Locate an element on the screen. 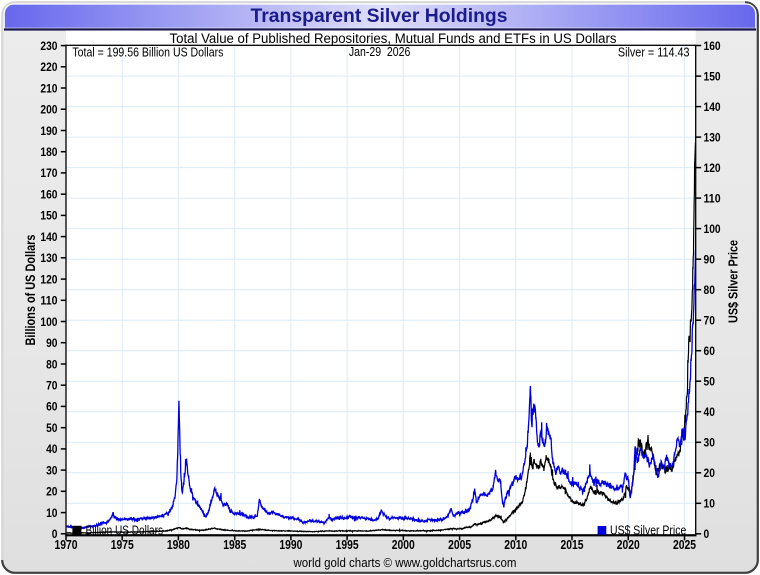 This screenshot has height=575, width=760. svg-text: 2010 is located at coordinates (515, 544).